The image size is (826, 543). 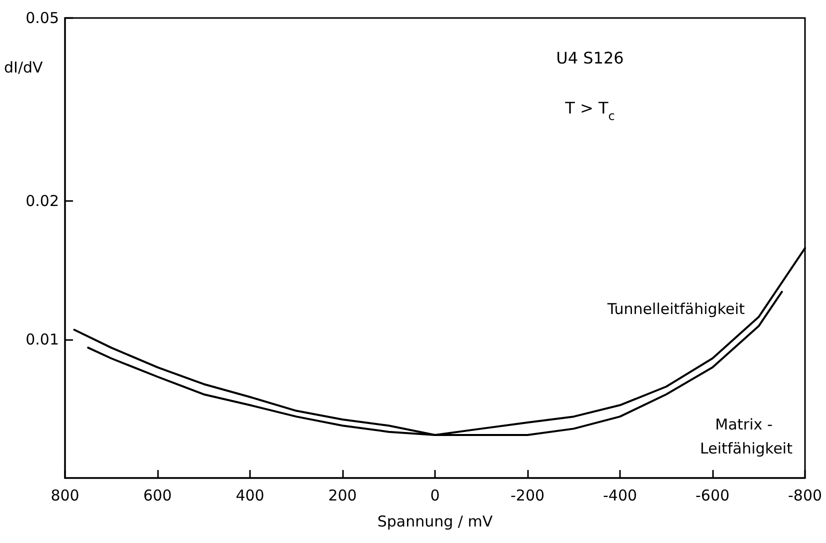 What do you see at coordinates (805, 495) in the screenshot?
I see `x-tick-label: -800` at bounding box center [805, 495].